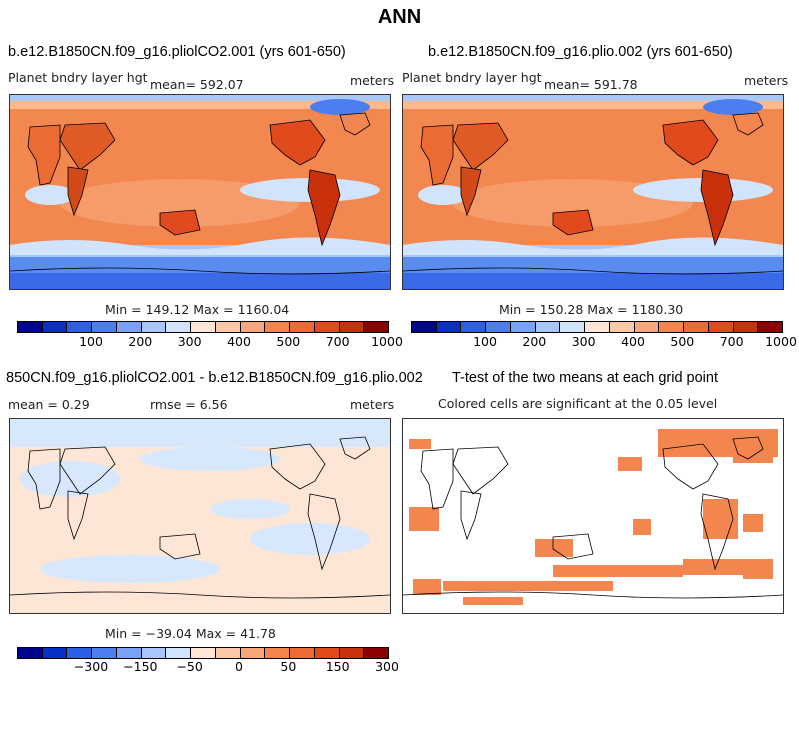  I want to click on panel3-units: meters, so click(372, 404).